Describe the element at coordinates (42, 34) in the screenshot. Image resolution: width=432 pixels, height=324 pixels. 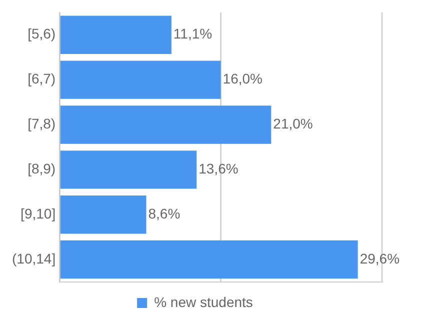
I see `y-tick-label: [5,6)` at that location.